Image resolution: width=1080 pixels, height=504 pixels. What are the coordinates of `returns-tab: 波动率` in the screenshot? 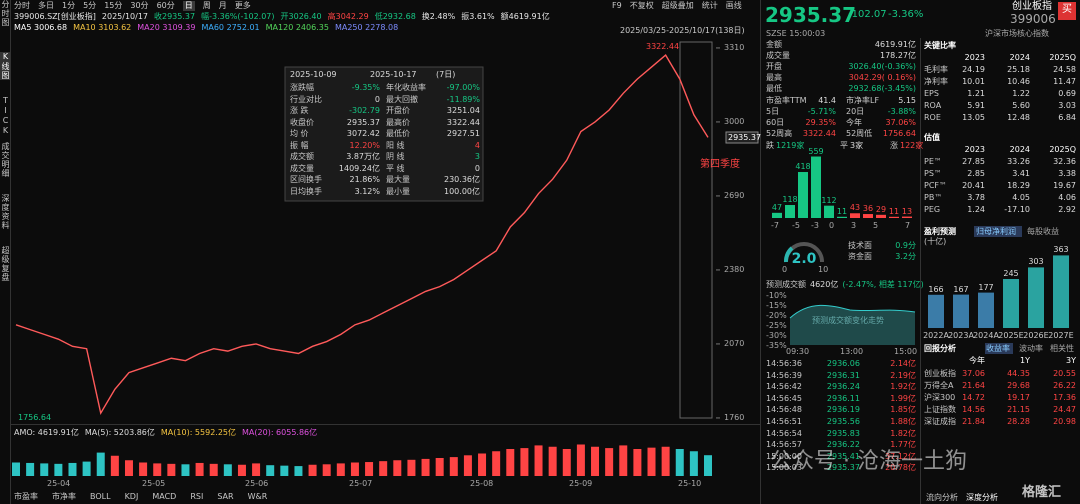 It's located at (1031, 348).